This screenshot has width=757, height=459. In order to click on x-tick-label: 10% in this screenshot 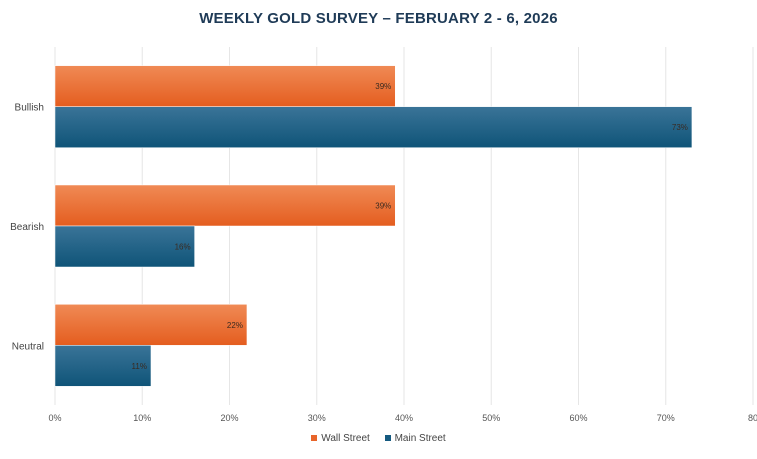, I will do `click(142, 418)`.